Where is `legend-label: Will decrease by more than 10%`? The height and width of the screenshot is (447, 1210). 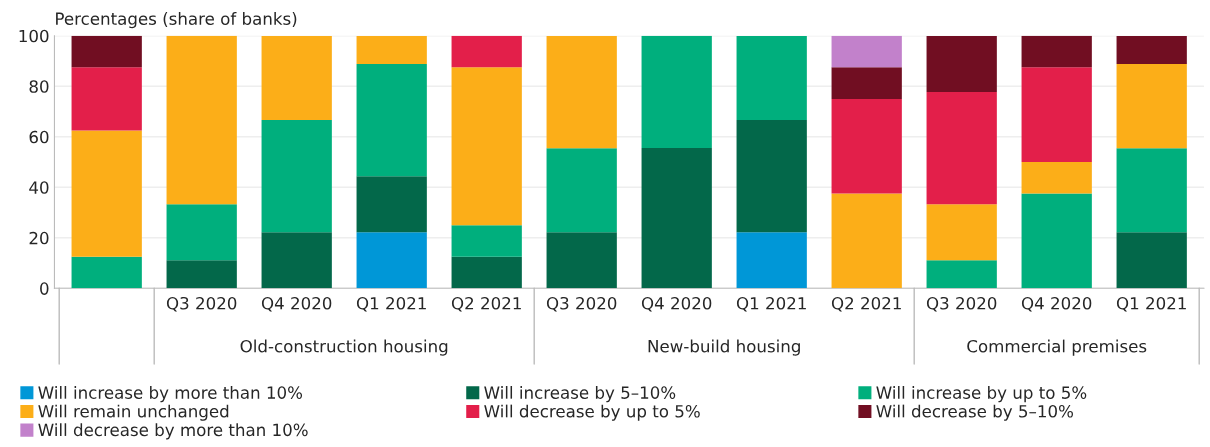 legend-label: Will decrease by more than 10% is located at coordinates (173, 431).